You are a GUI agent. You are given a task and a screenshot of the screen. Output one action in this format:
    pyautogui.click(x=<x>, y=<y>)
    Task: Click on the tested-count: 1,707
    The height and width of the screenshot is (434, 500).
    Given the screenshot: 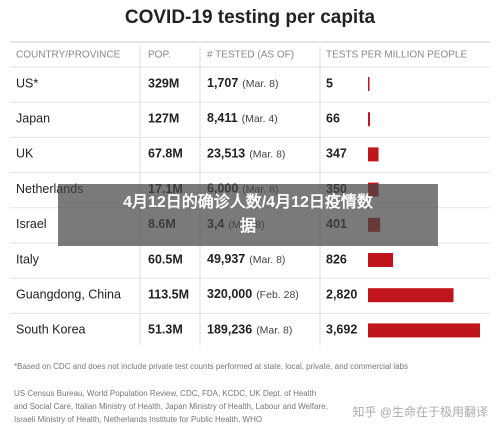 What is the action you would take?
    pyautogui.click(x=222, y=83)
    